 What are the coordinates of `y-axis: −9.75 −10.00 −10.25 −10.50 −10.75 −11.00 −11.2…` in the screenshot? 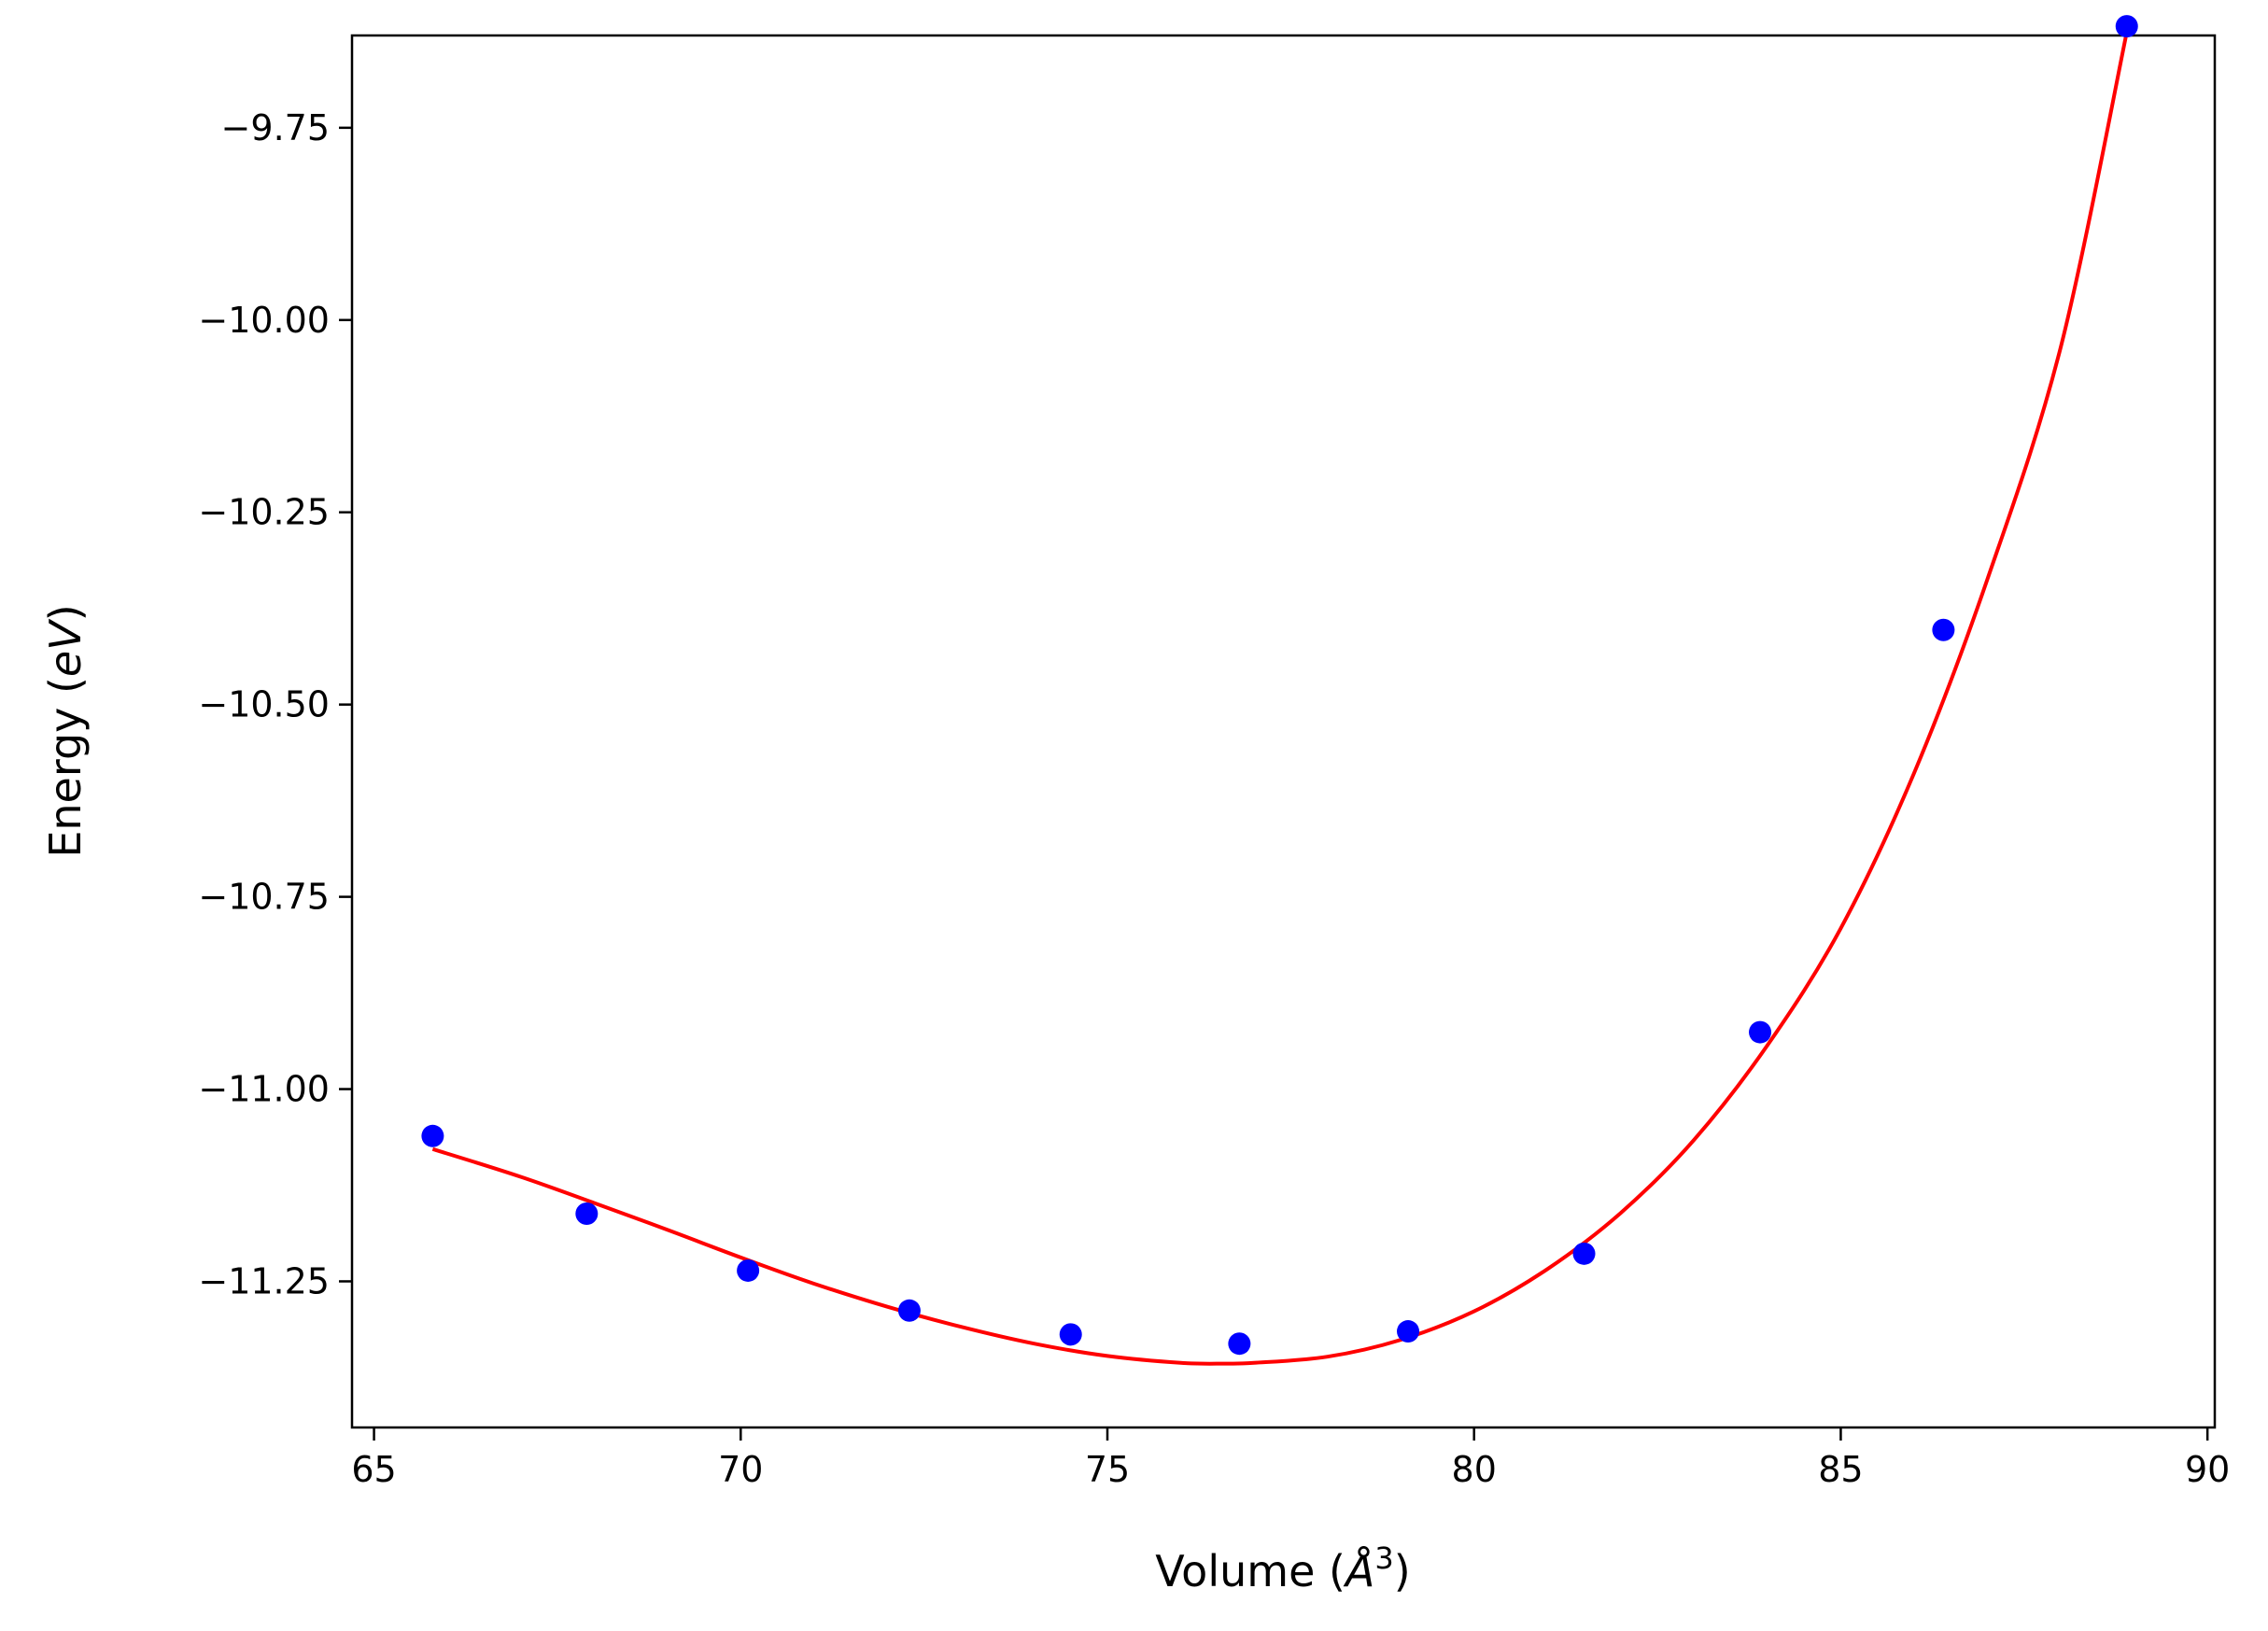 It's located at (275, 704).